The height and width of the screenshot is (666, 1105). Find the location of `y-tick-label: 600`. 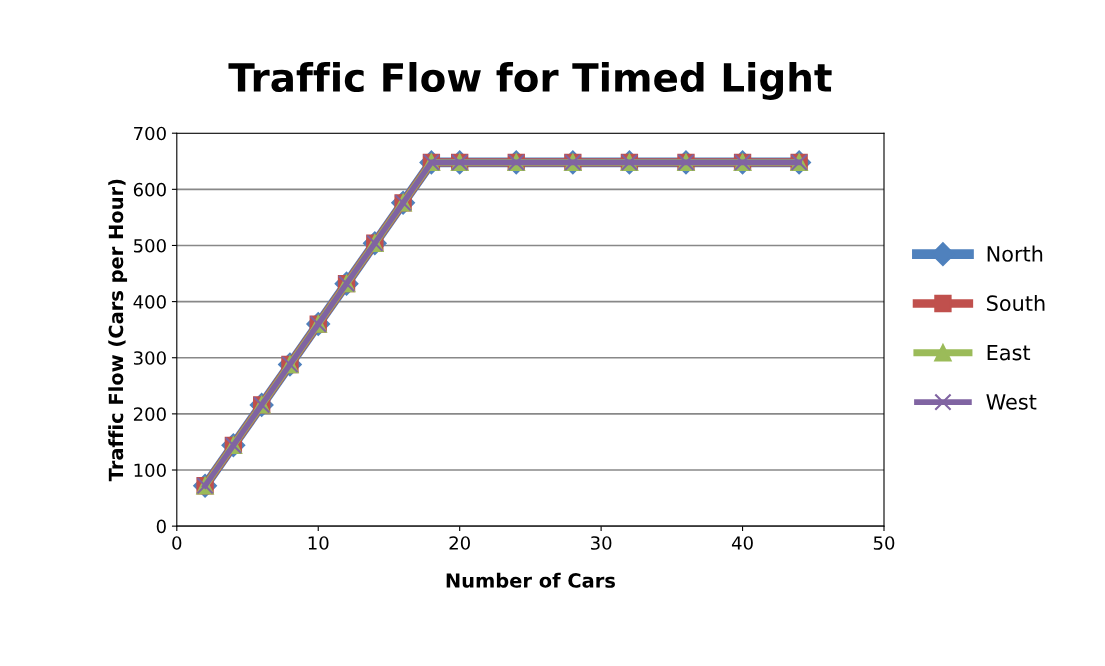

y-tick-label: 600 is located at coordinates (149, 189).